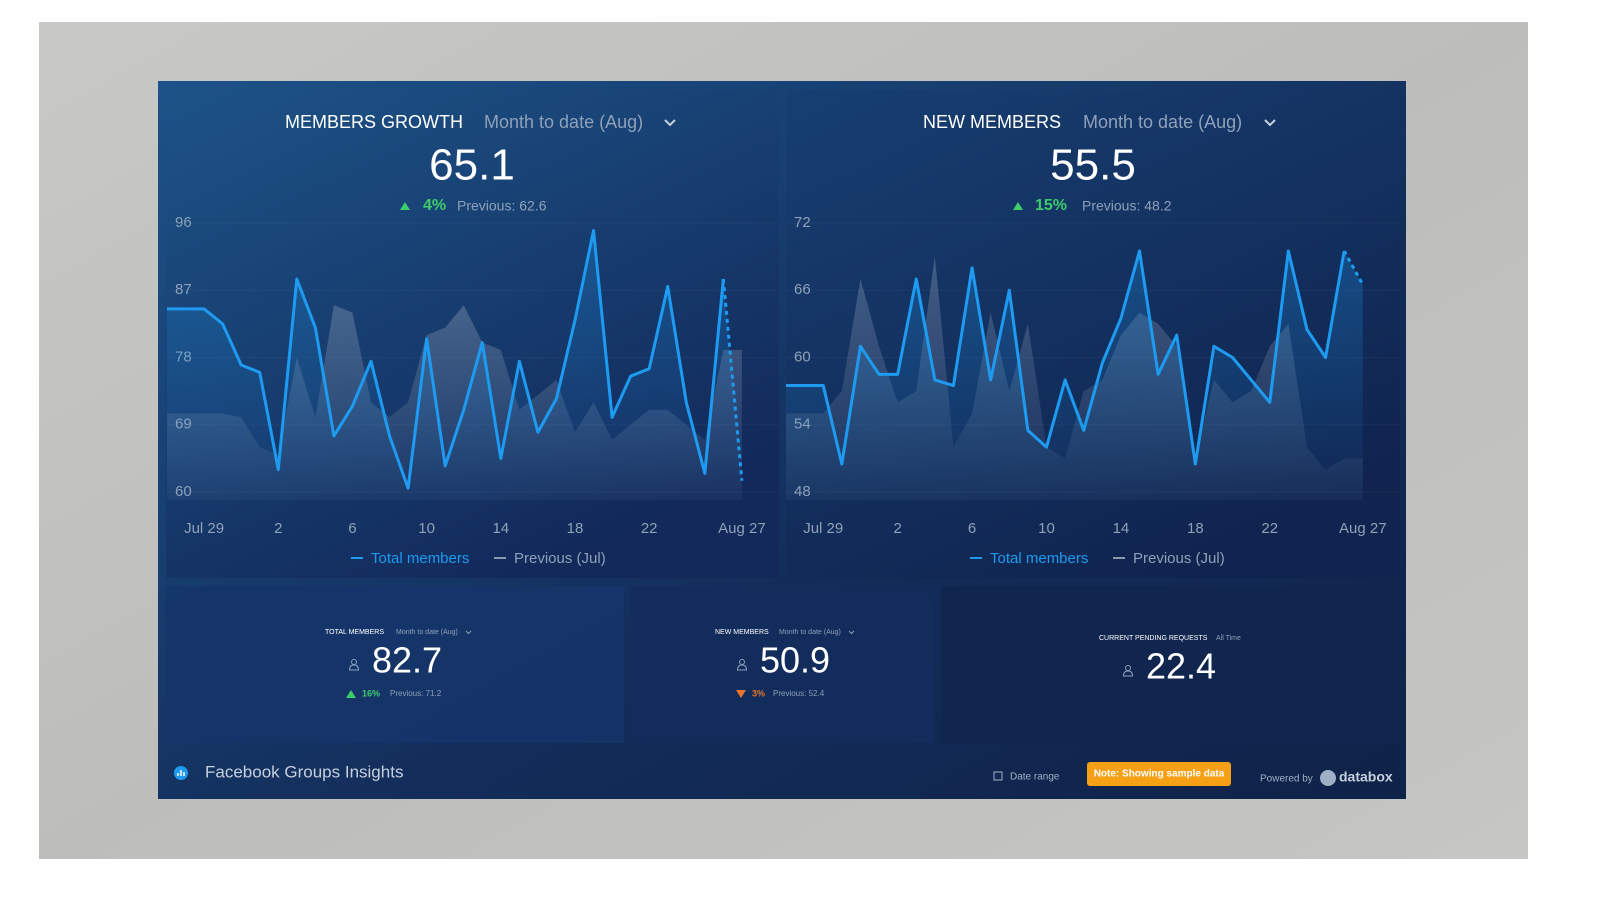  What do you see at coordinates (434, 205) in the screenshot?
I see `chart-change: 4%` at bounding box center [434, 205].